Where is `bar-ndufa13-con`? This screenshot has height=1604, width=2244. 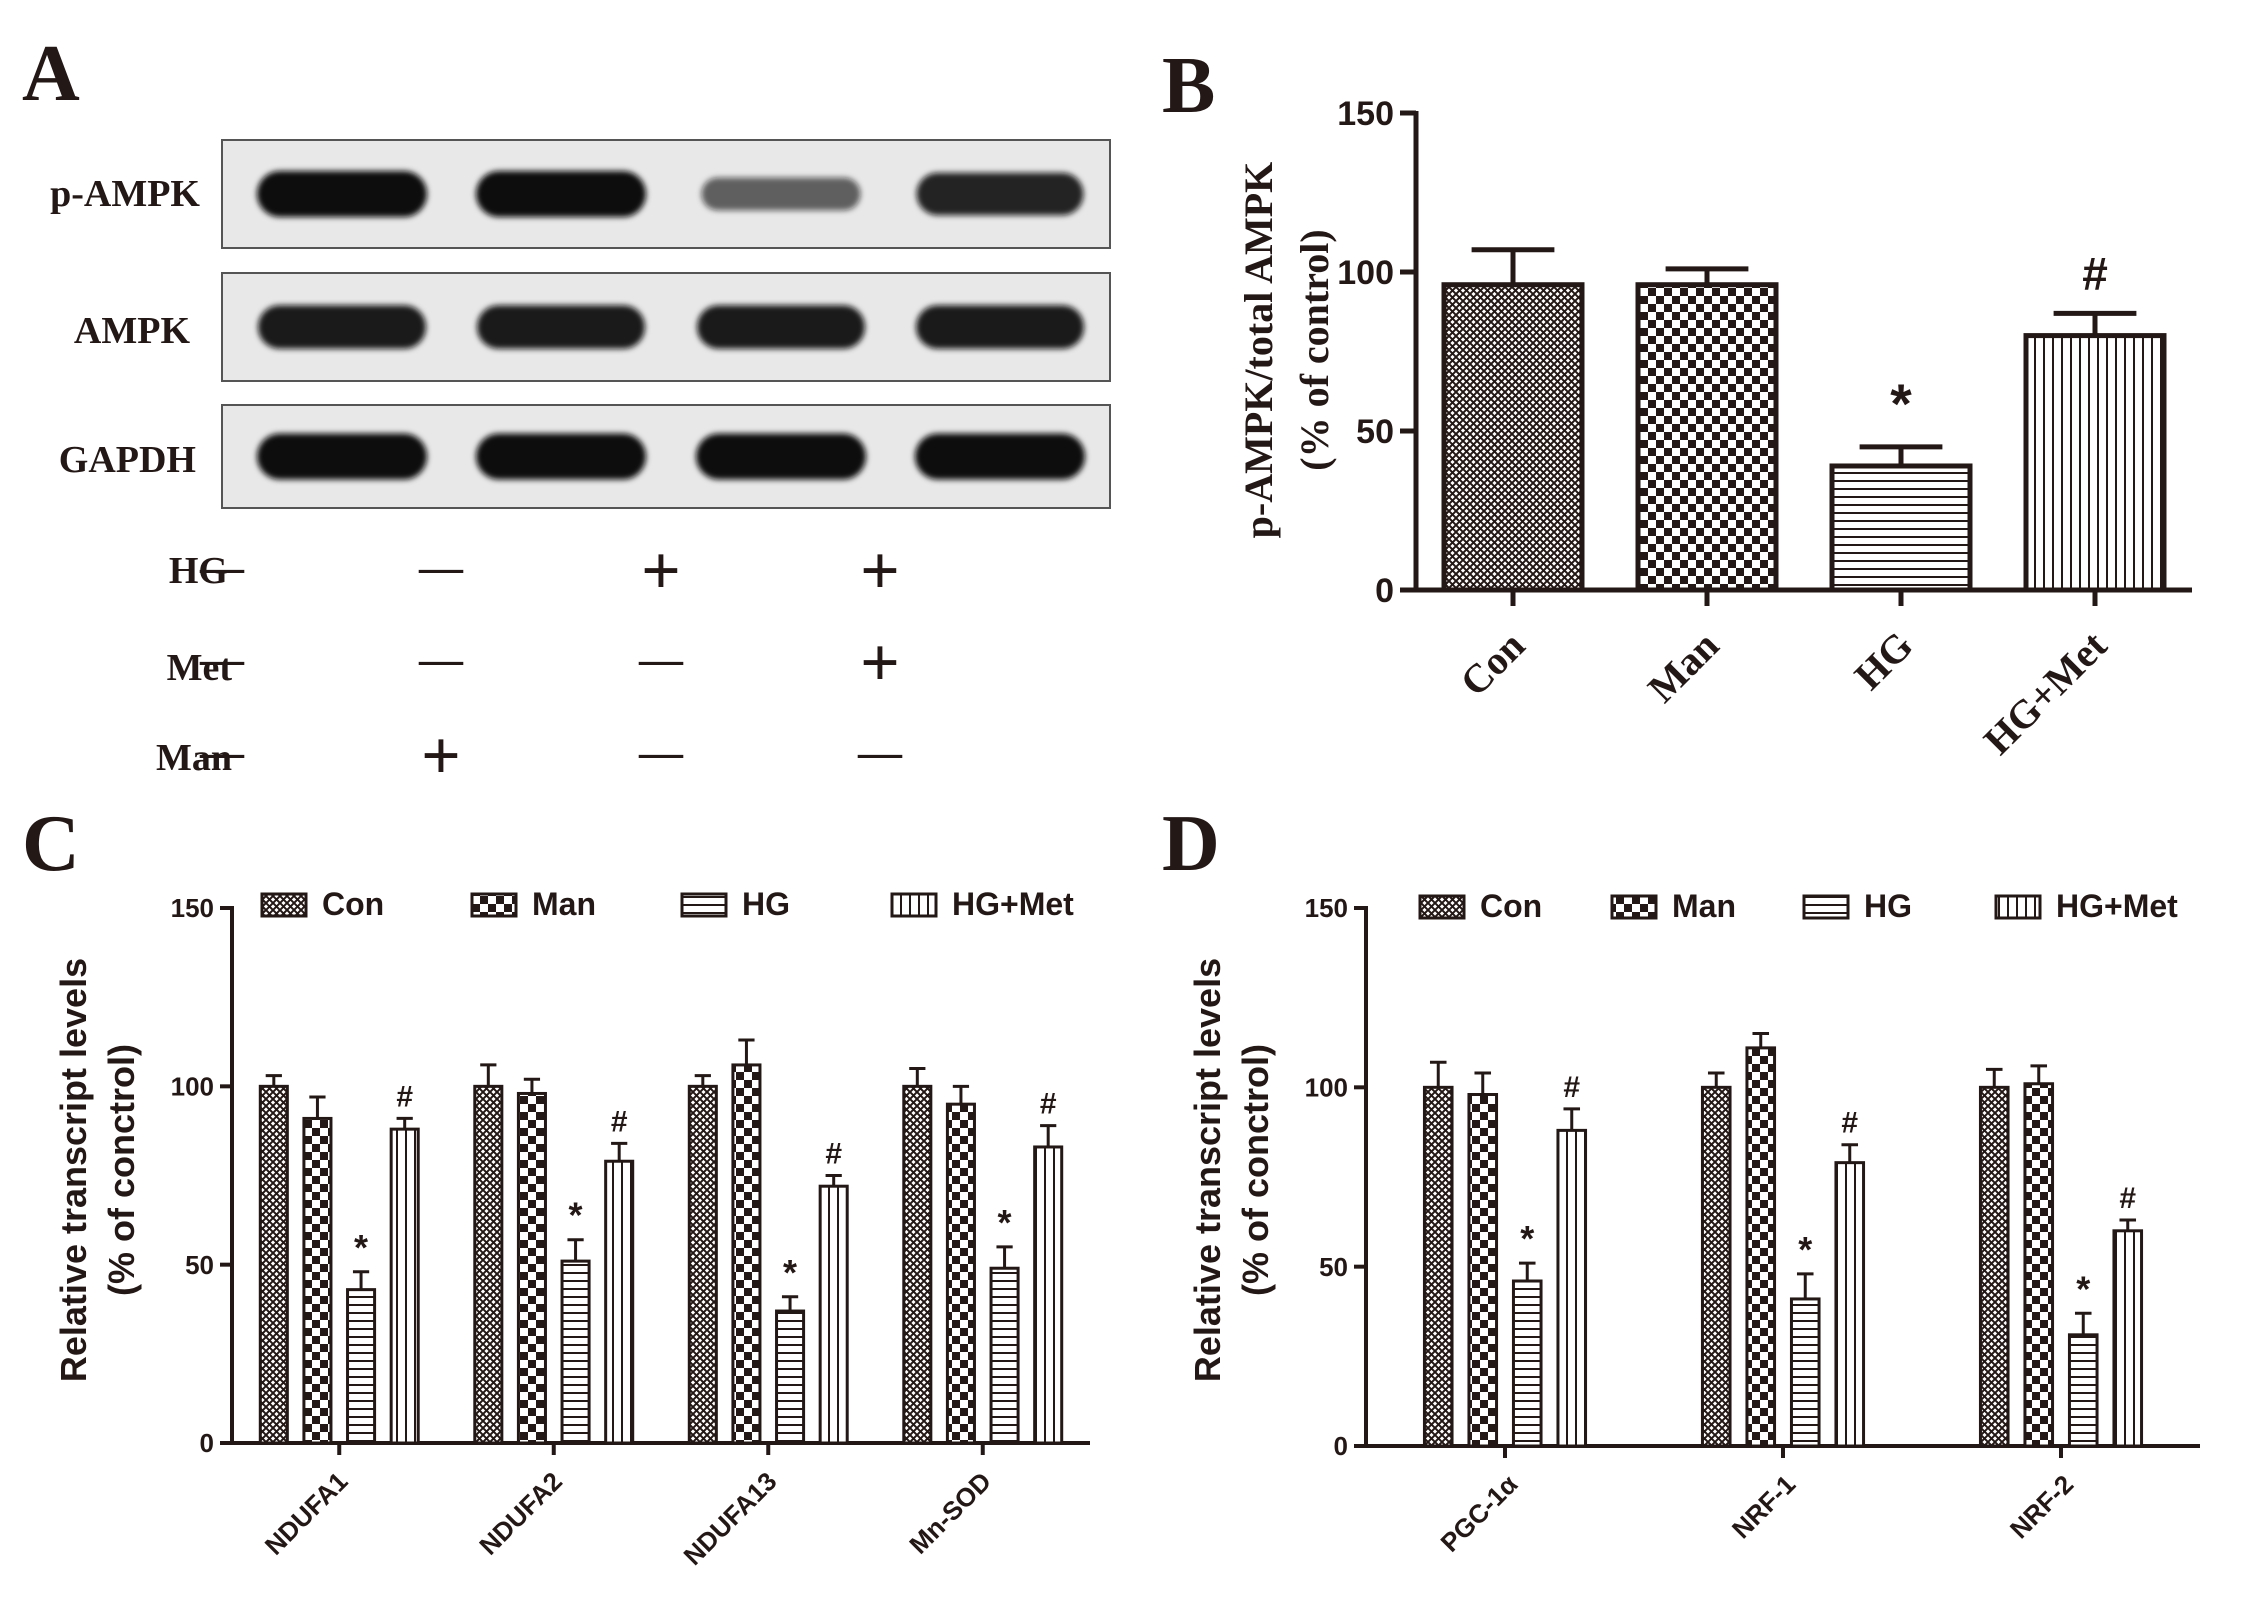
bar-ndufa13-con is located at coordinates (702, 1264).